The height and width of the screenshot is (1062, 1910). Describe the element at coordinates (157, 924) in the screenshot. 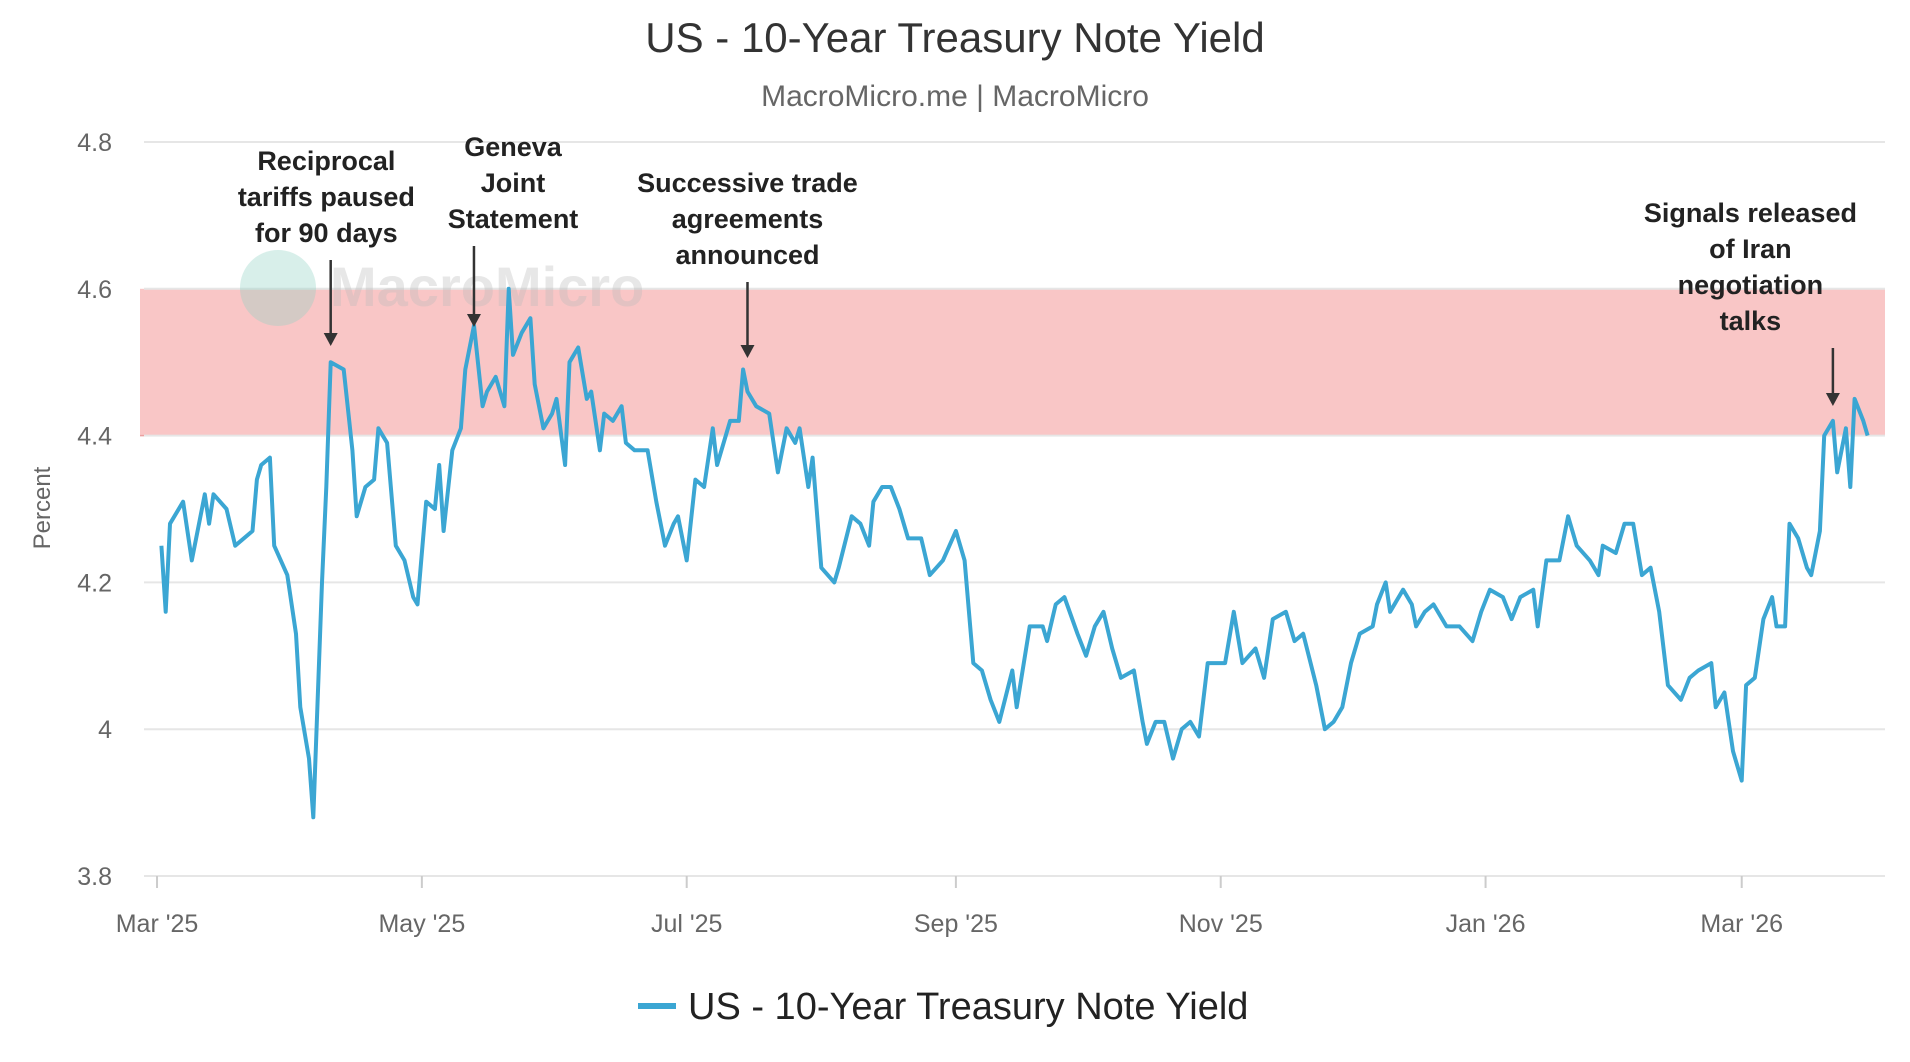

I see `x-tick-label: Mar '25` at that location.